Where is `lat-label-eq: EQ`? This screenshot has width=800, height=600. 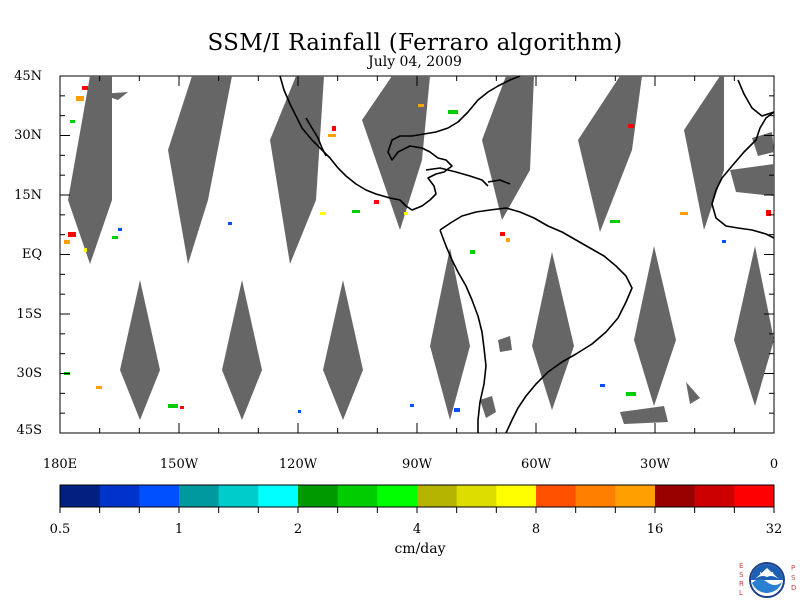
lat-label-eq: EQ is located at coordinates (31, 254).